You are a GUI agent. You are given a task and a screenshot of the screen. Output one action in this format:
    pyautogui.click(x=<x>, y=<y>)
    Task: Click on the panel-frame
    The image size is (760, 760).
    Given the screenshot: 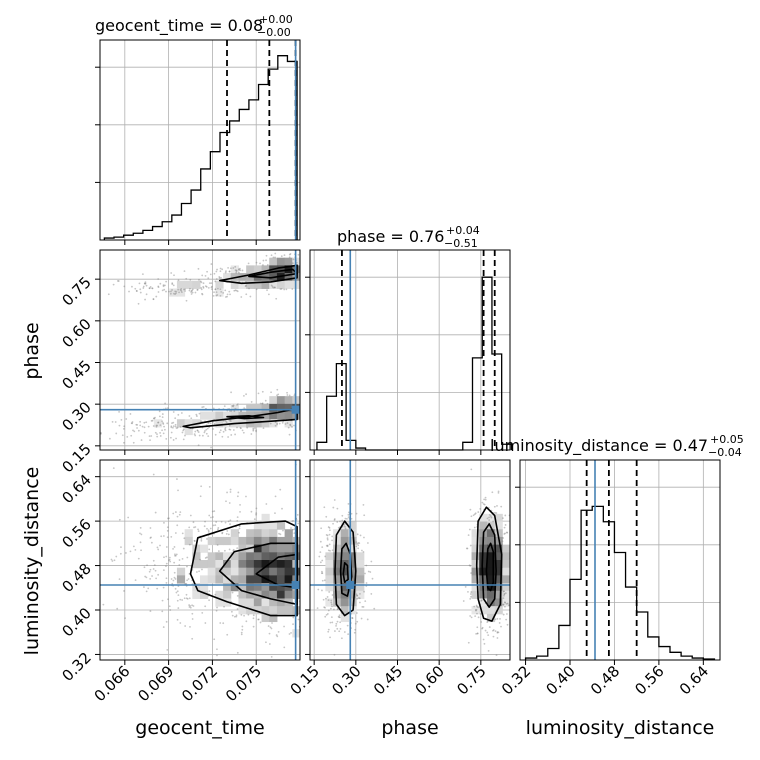 What is the action you would take?
    pyautogui.click(x=200, y=560)
    